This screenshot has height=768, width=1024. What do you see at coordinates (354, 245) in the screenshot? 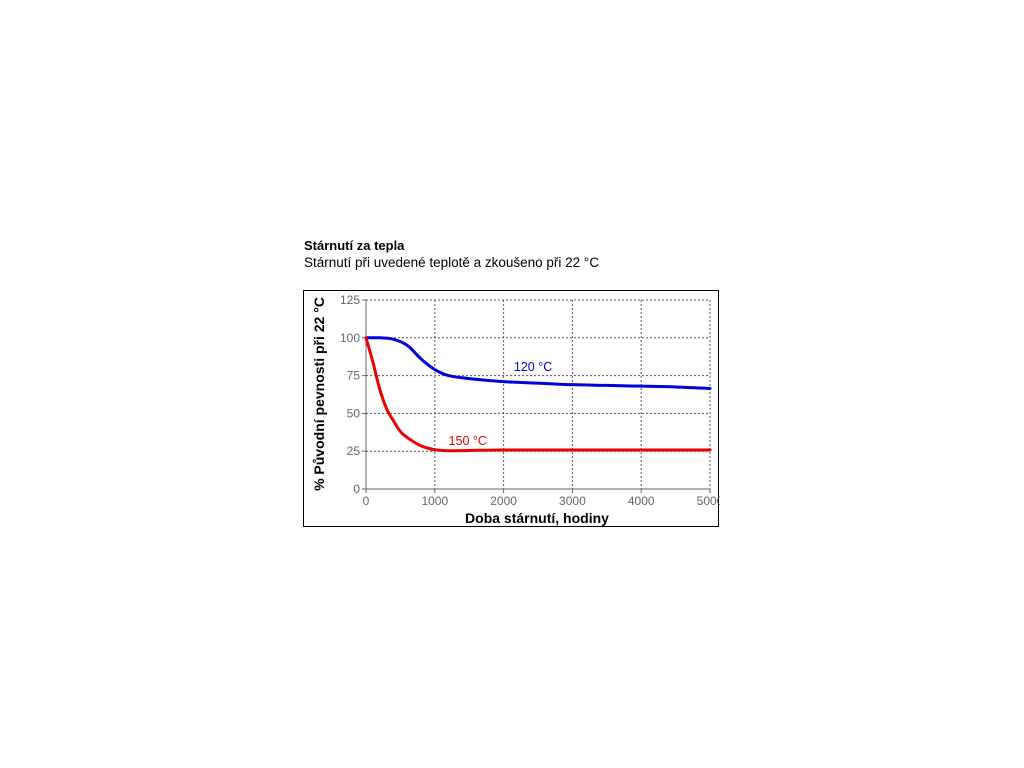
I see `chart-title: Stárnutí za tepla` at bounding box center [354, 245].